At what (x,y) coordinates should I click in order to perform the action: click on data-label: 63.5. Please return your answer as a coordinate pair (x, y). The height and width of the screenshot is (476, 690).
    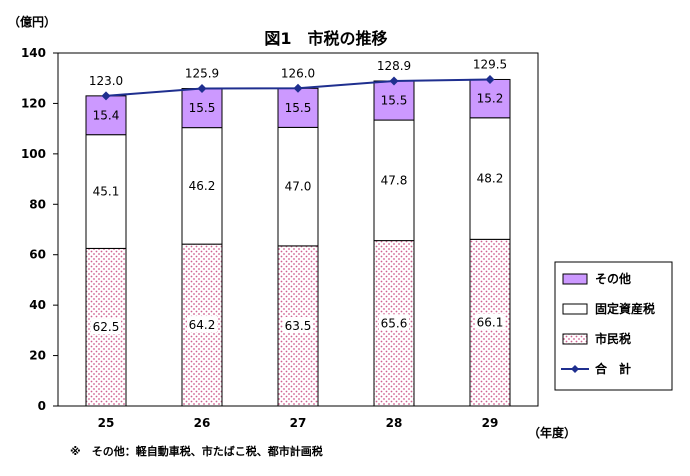
    Looking at the image, I should click on (298, 326).